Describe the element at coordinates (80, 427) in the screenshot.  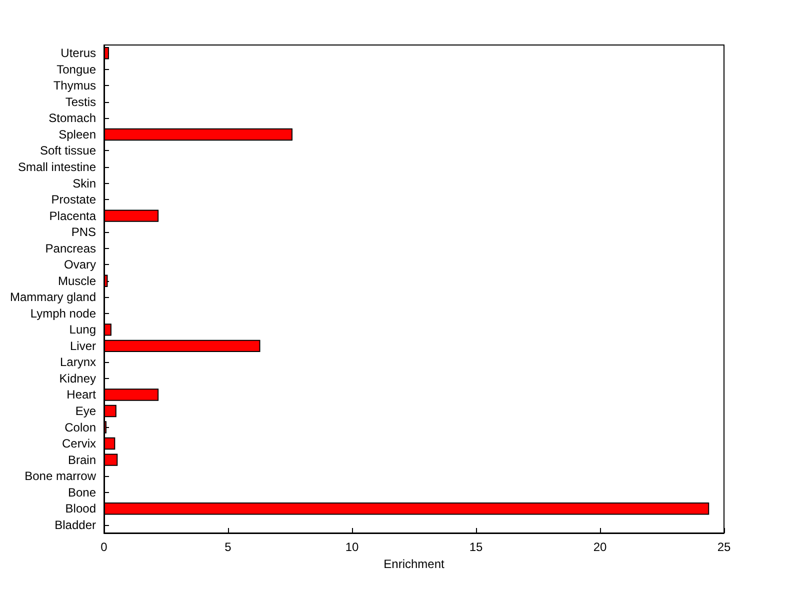
I see `y-tick-label: Colon` at that location.